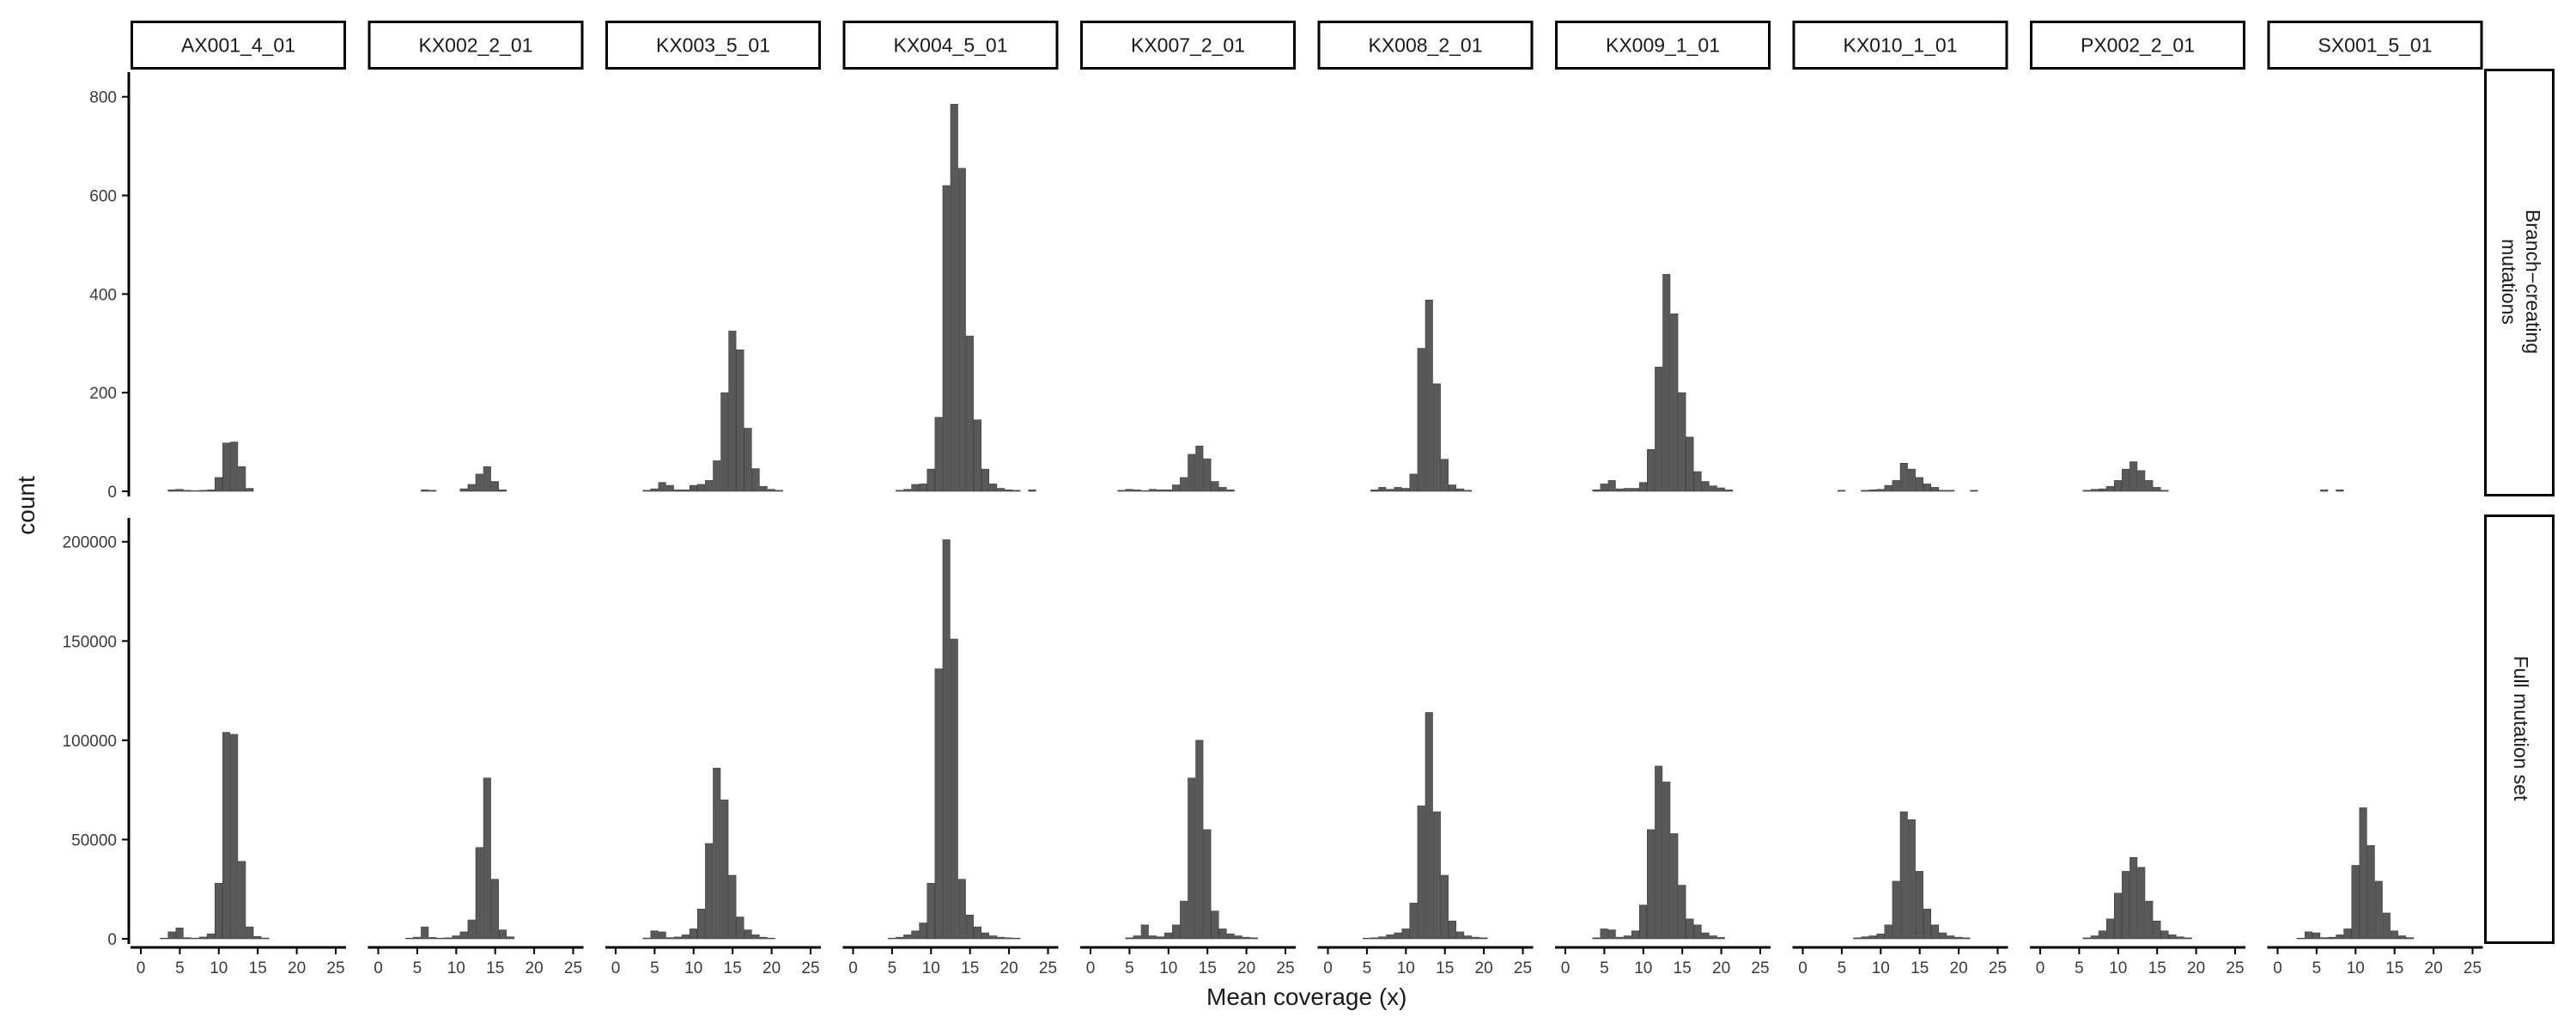 The image size is (2576, 1035). I want to click on x-tick-label: 10, so click(1406, 968).